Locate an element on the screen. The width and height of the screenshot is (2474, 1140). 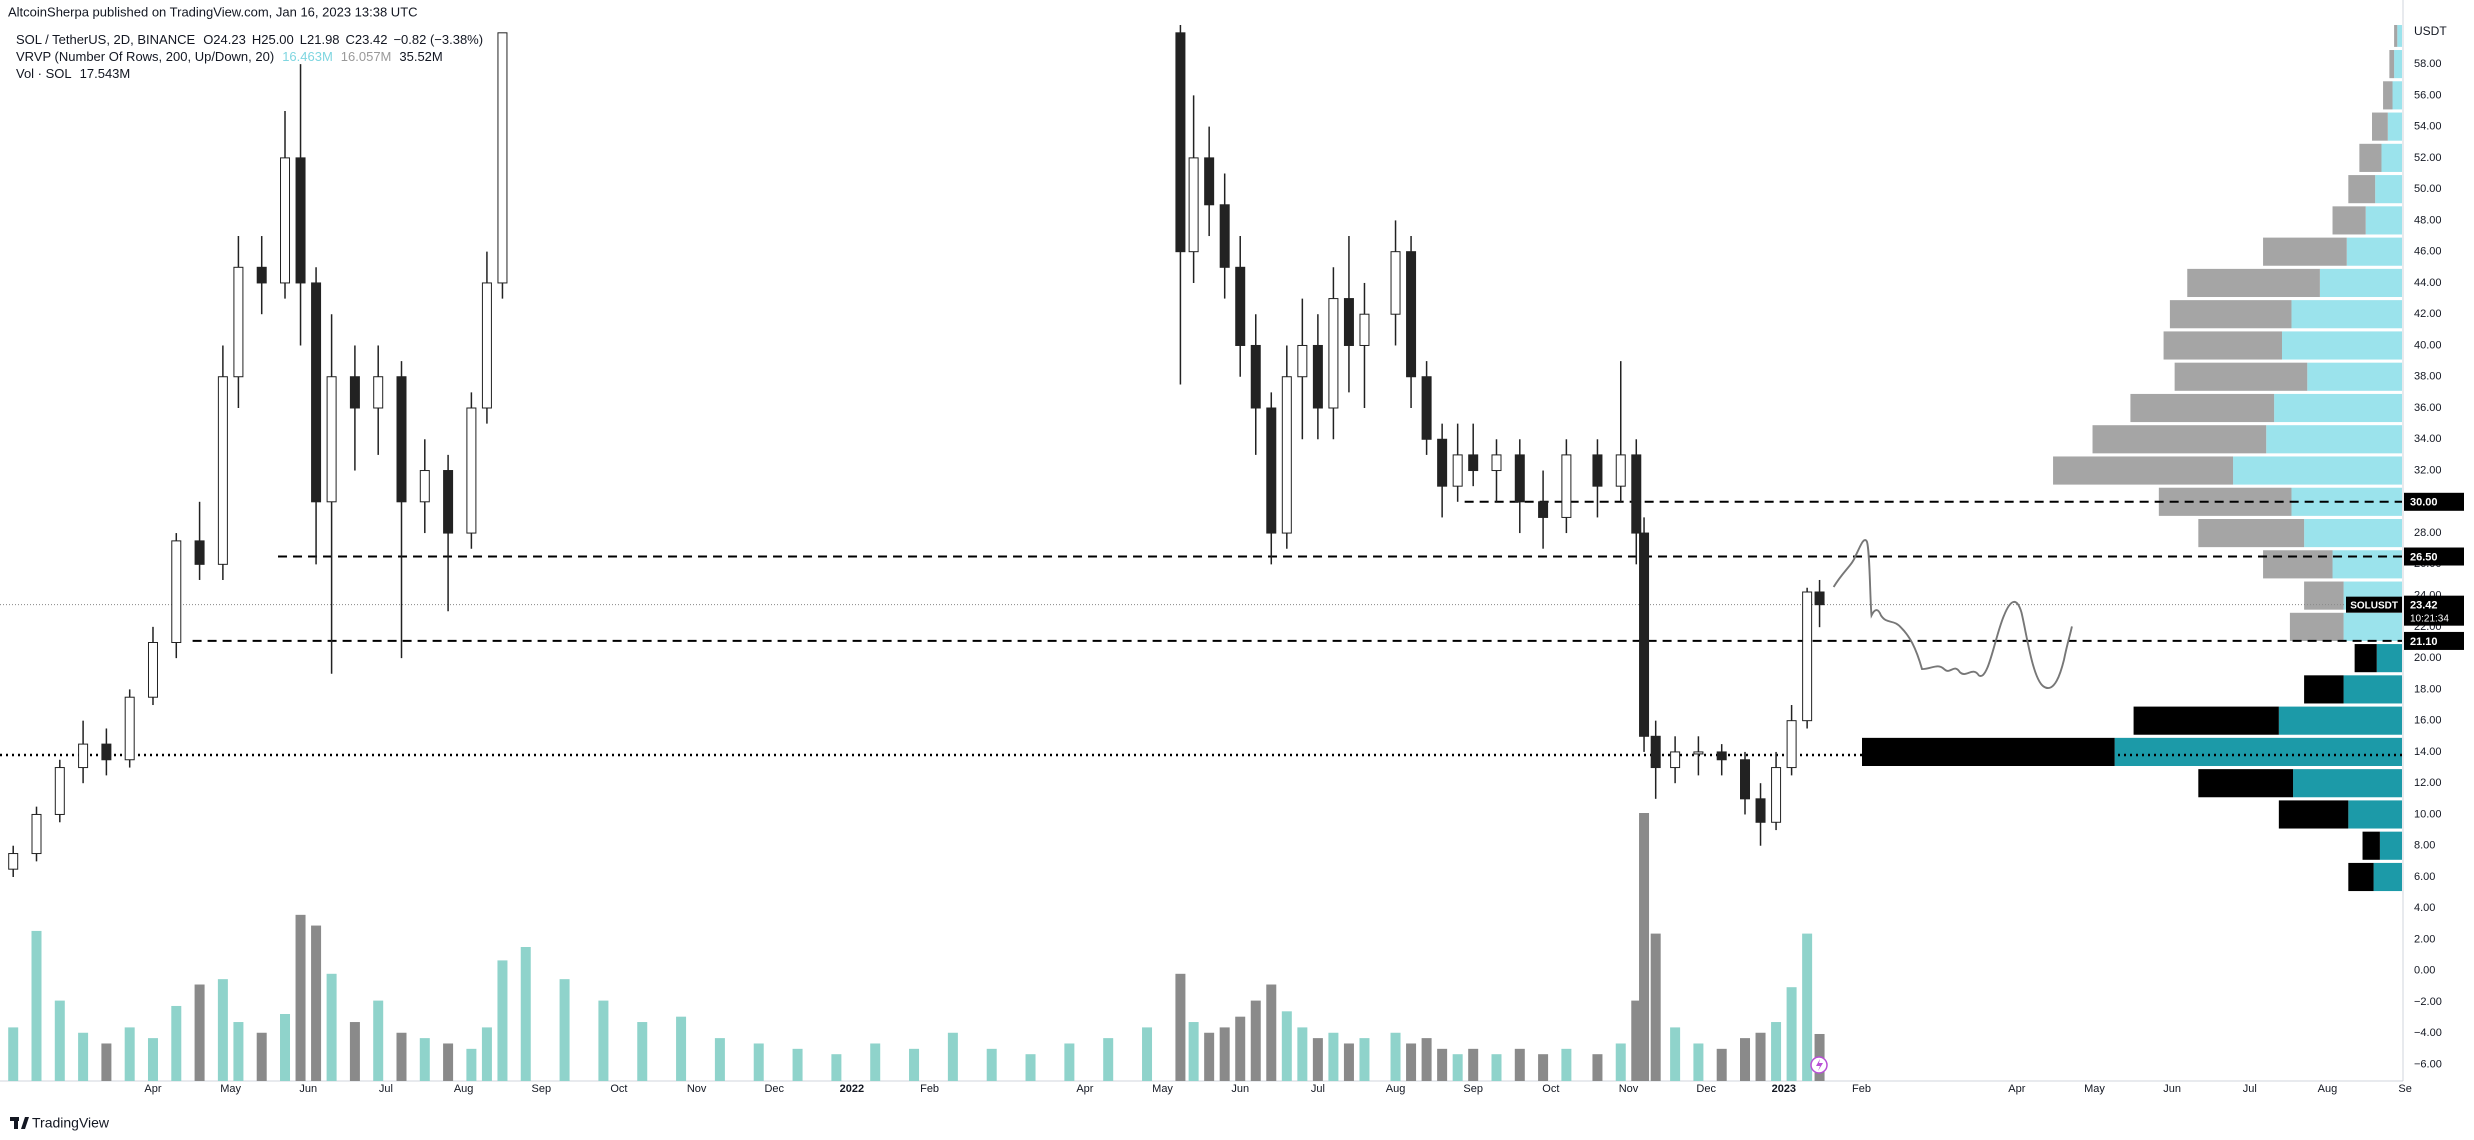
level-badge is located at coordinates (2434, 556).